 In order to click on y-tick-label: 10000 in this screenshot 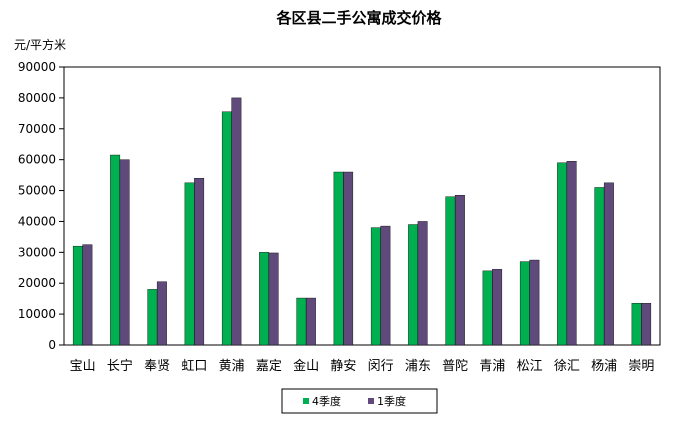, I will do `click(37, 314)`.